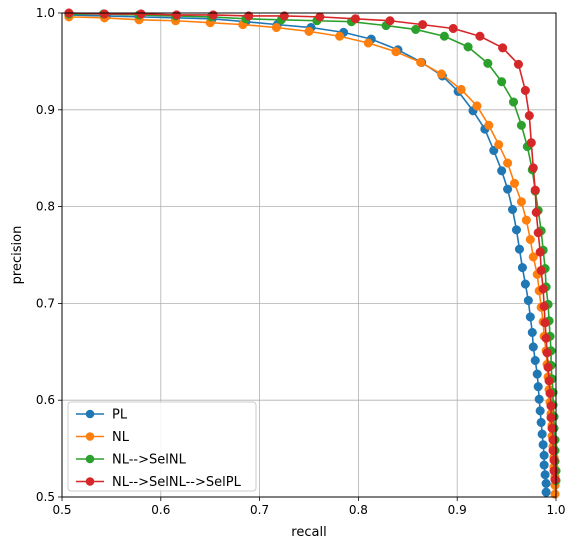 The width and height of the screenshot is (578, 553). Describe the element at coordinates (149, 460) in the screenshot. I see `legend-label: NL-->SelNL` at that location.